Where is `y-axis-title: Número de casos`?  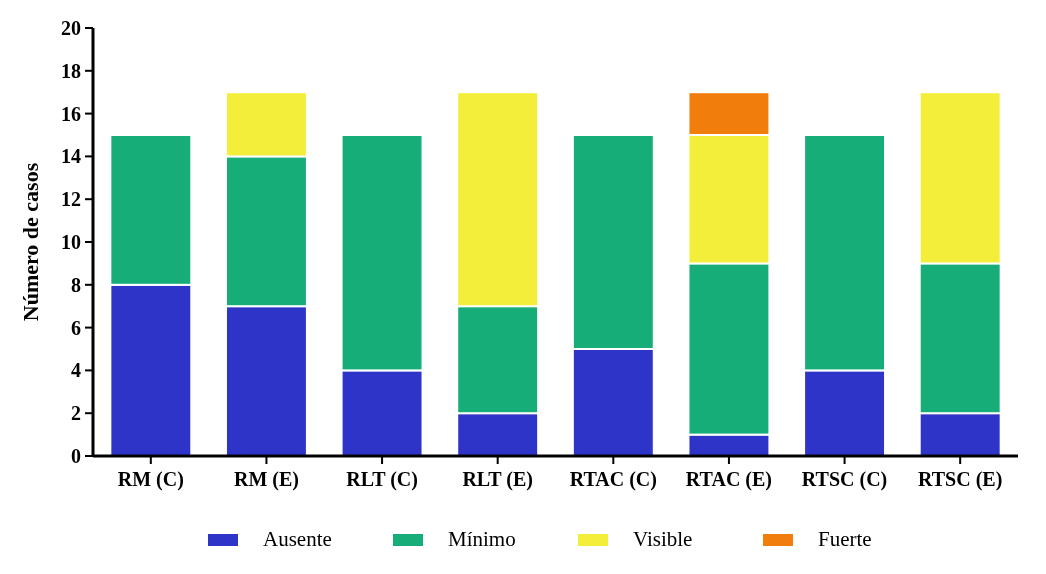
y-axis-title: Número de casos is located at coordinates (30, 242).